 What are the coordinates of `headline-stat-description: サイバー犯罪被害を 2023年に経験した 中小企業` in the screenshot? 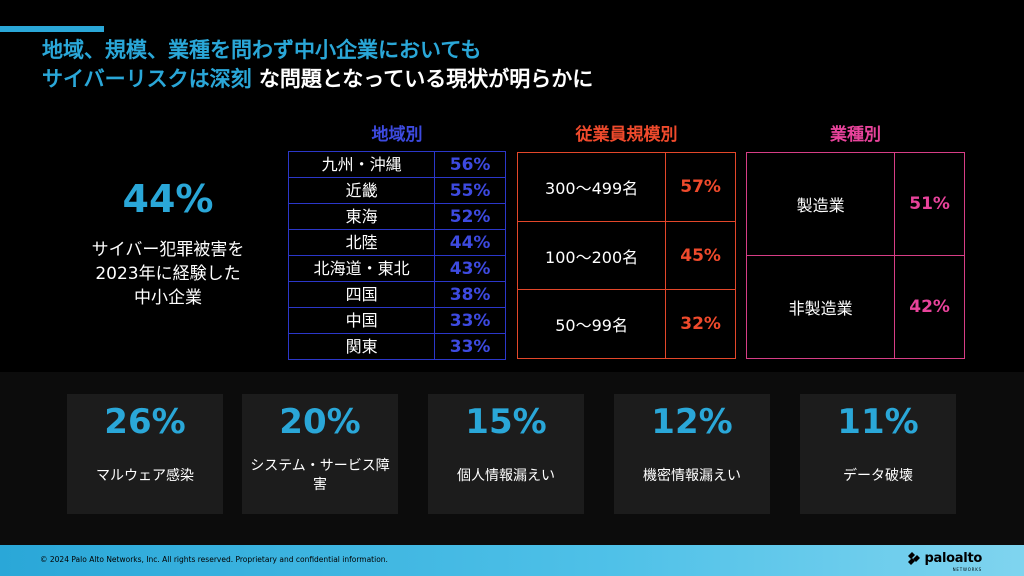 It's located at (168, 274).